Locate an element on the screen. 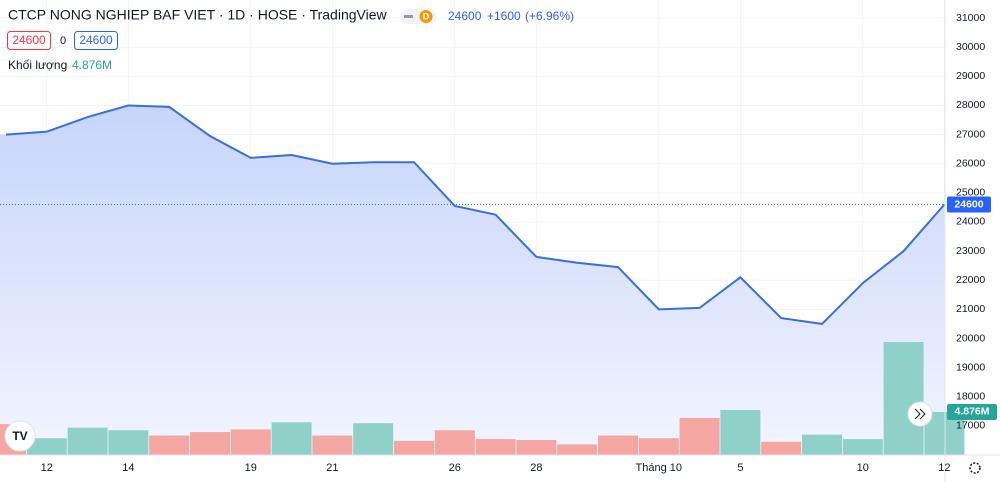  buy-price: 24600 is located at coordinates (96, 40).